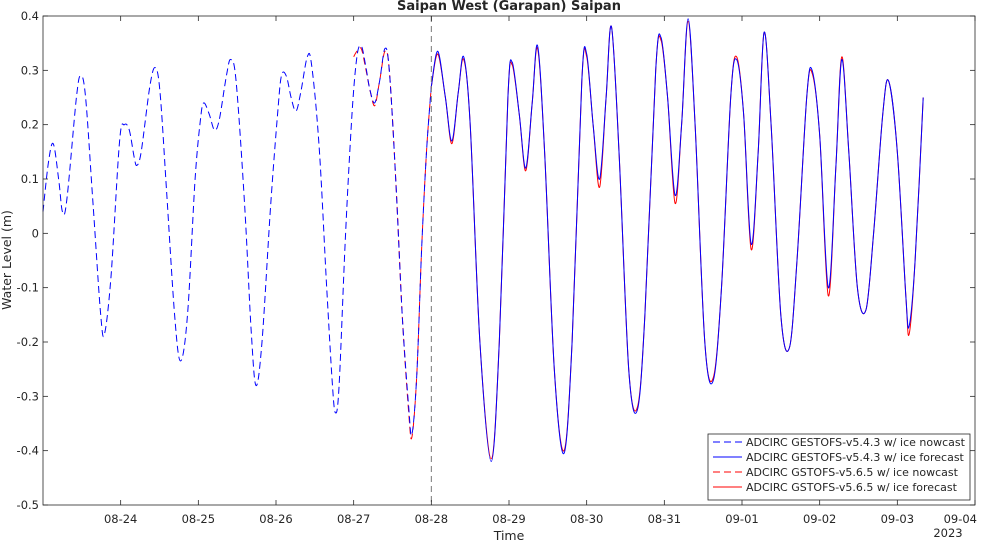 Image resolution: width=992 pixels, height=541 pixels. Describe the element at coordinates (353, 519) in the screenshot. I see `x-tick-label: 08-27` at that location.